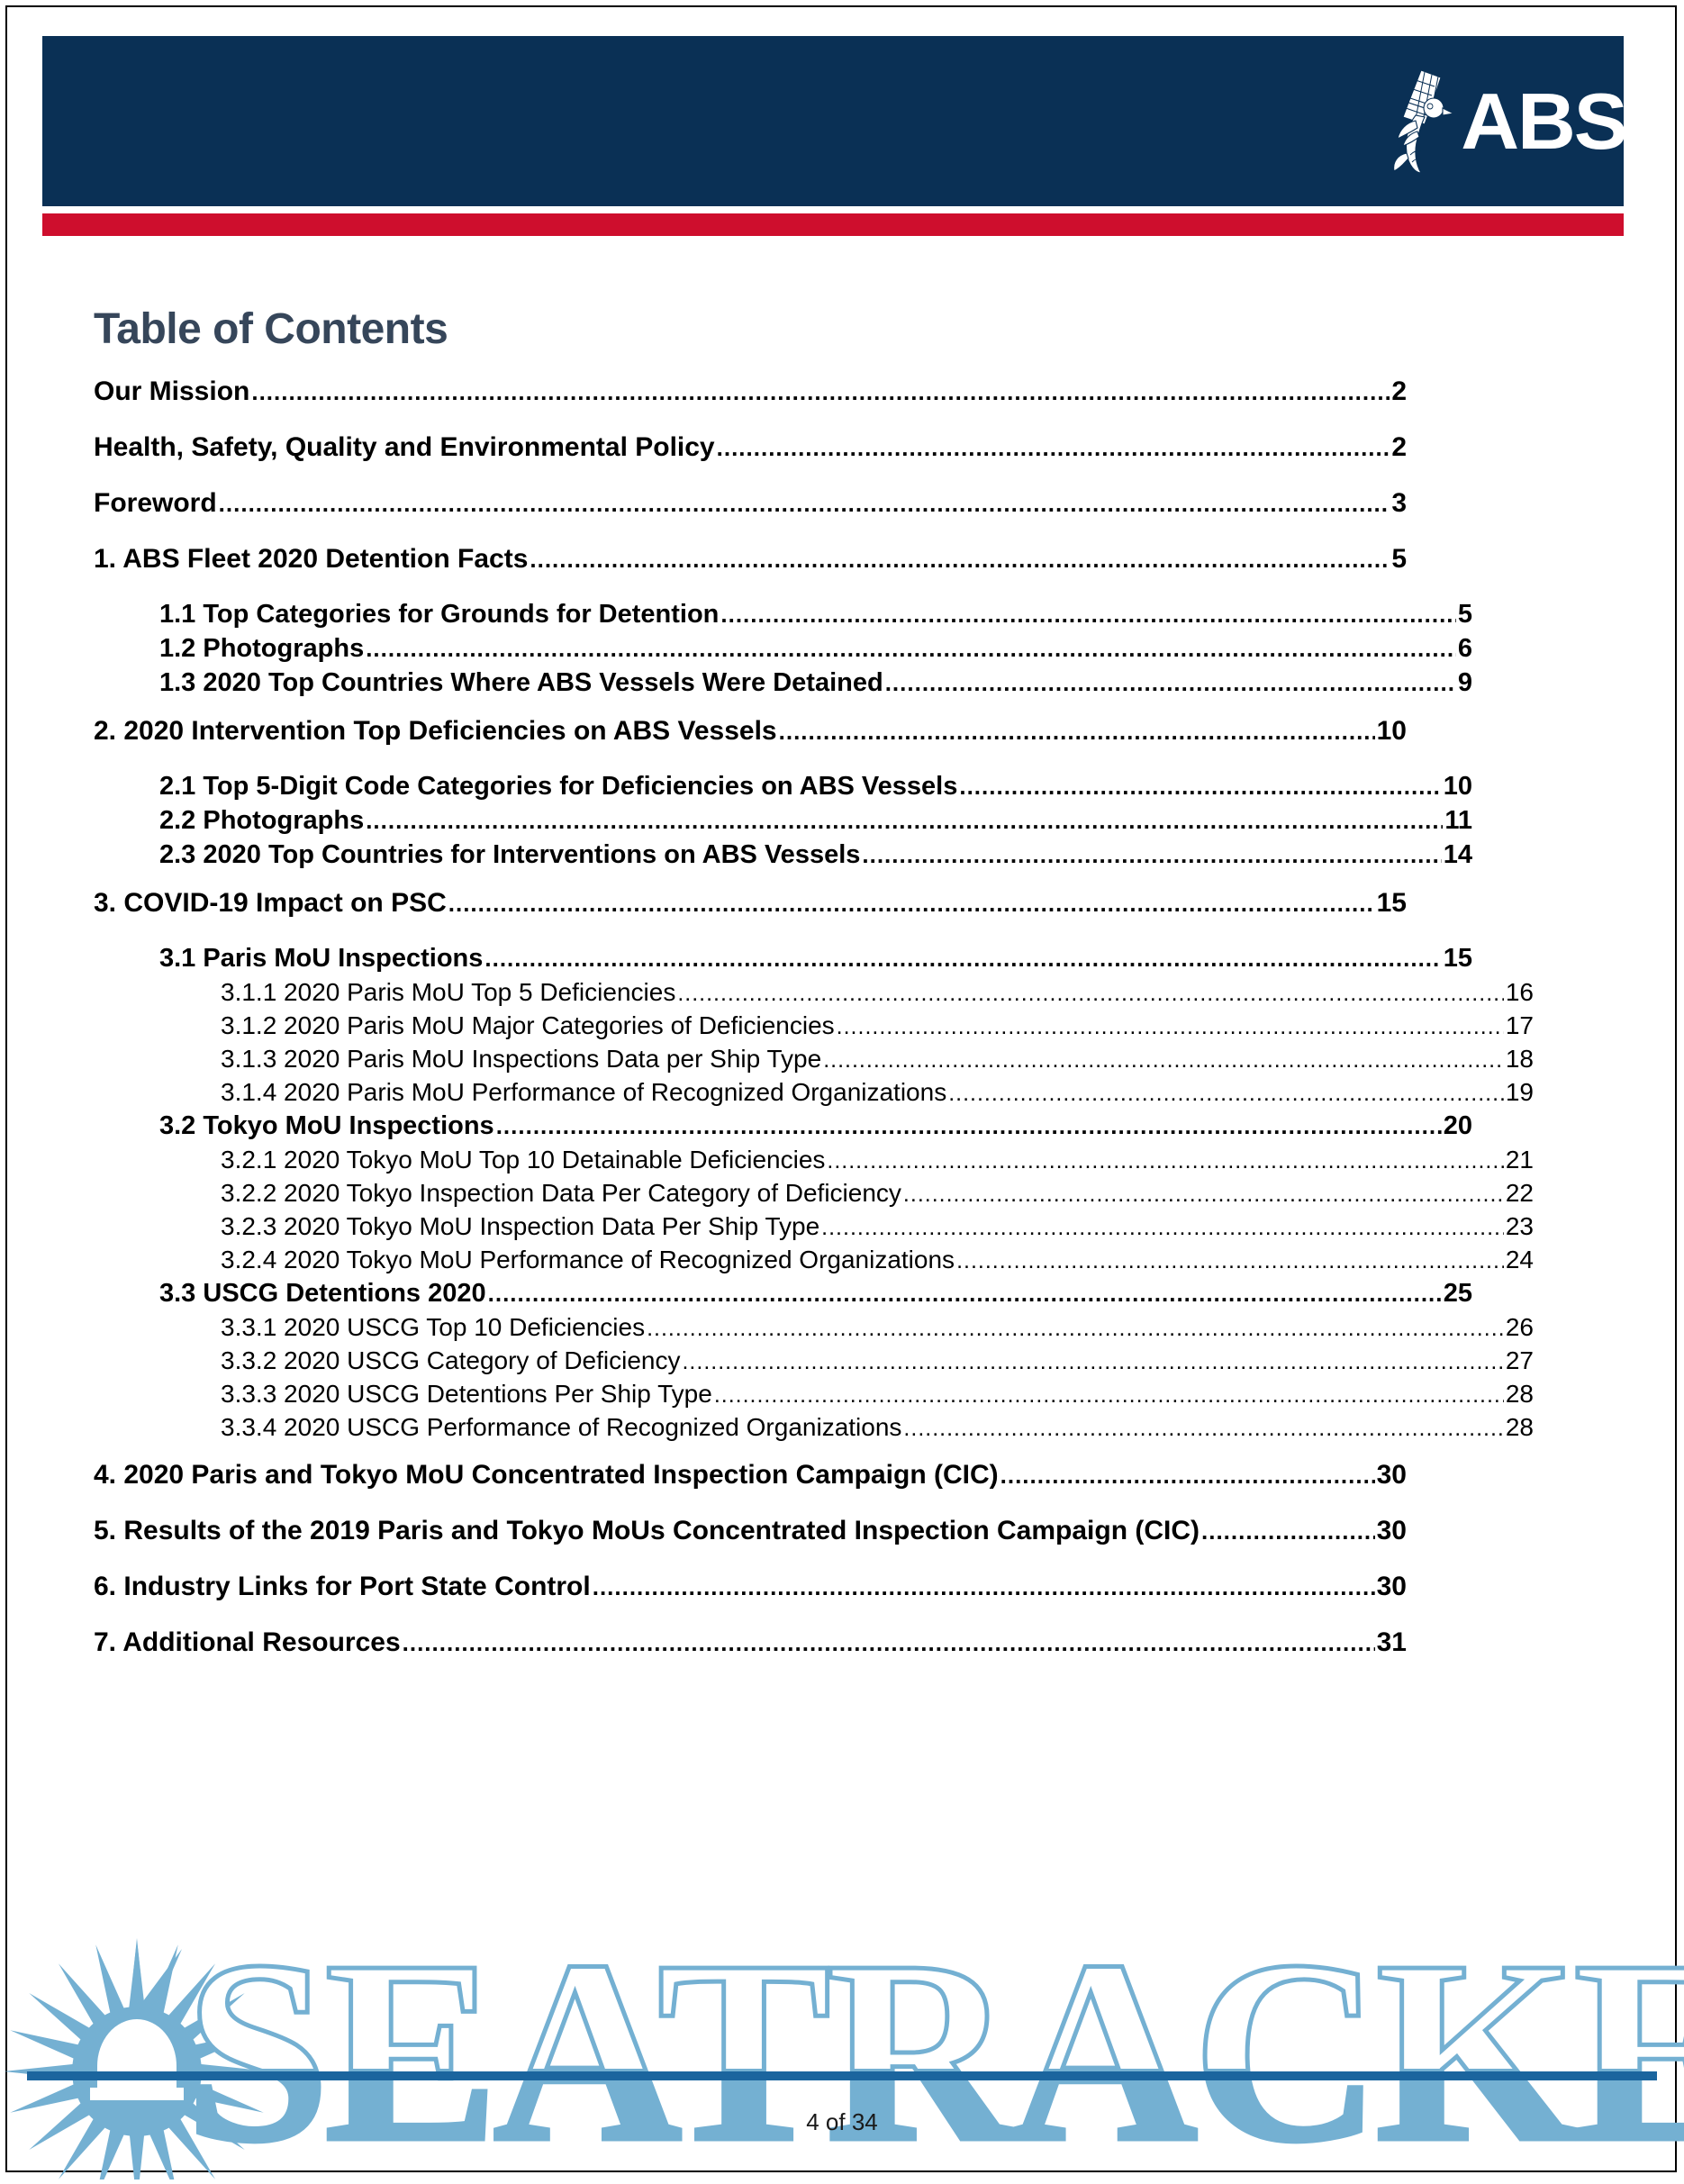 Image resolution: width=1684 pixels, height=2184 pixels. Describe the element at coordinates (833, 83) in the screenshot. I see `header-navy-band-top` at that location.